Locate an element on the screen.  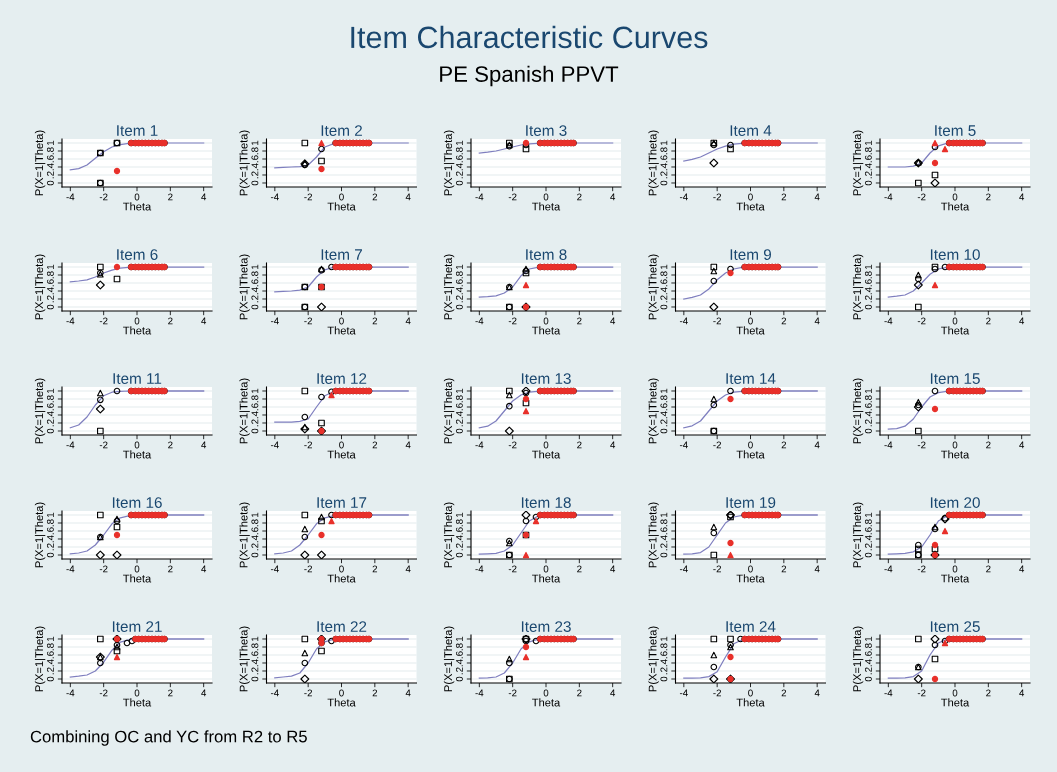
chart-title: Item 22 is located at coordinates (342, 626).